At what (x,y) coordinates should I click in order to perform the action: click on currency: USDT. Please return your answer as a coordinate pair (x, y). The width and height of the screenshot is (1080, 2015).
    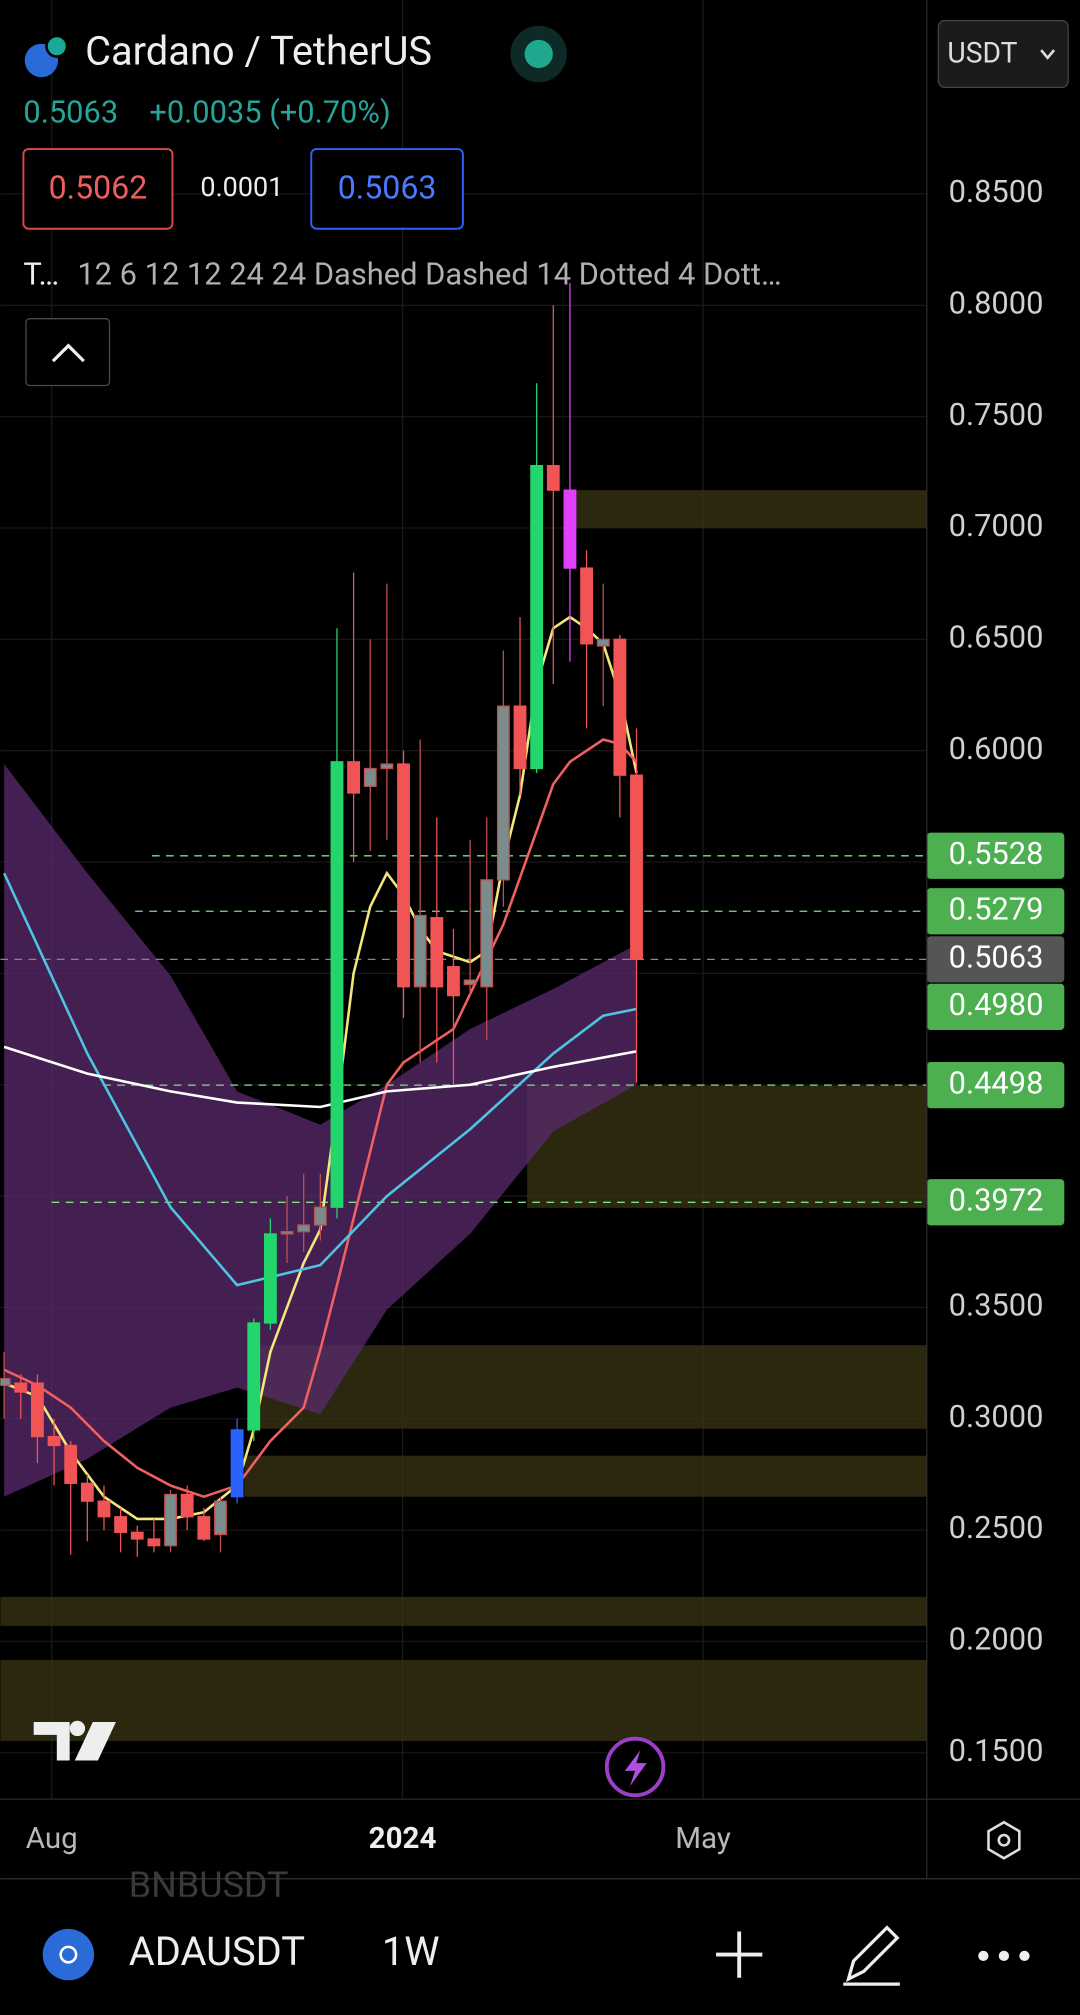
    Looking at the image, I should click on (982, 53).